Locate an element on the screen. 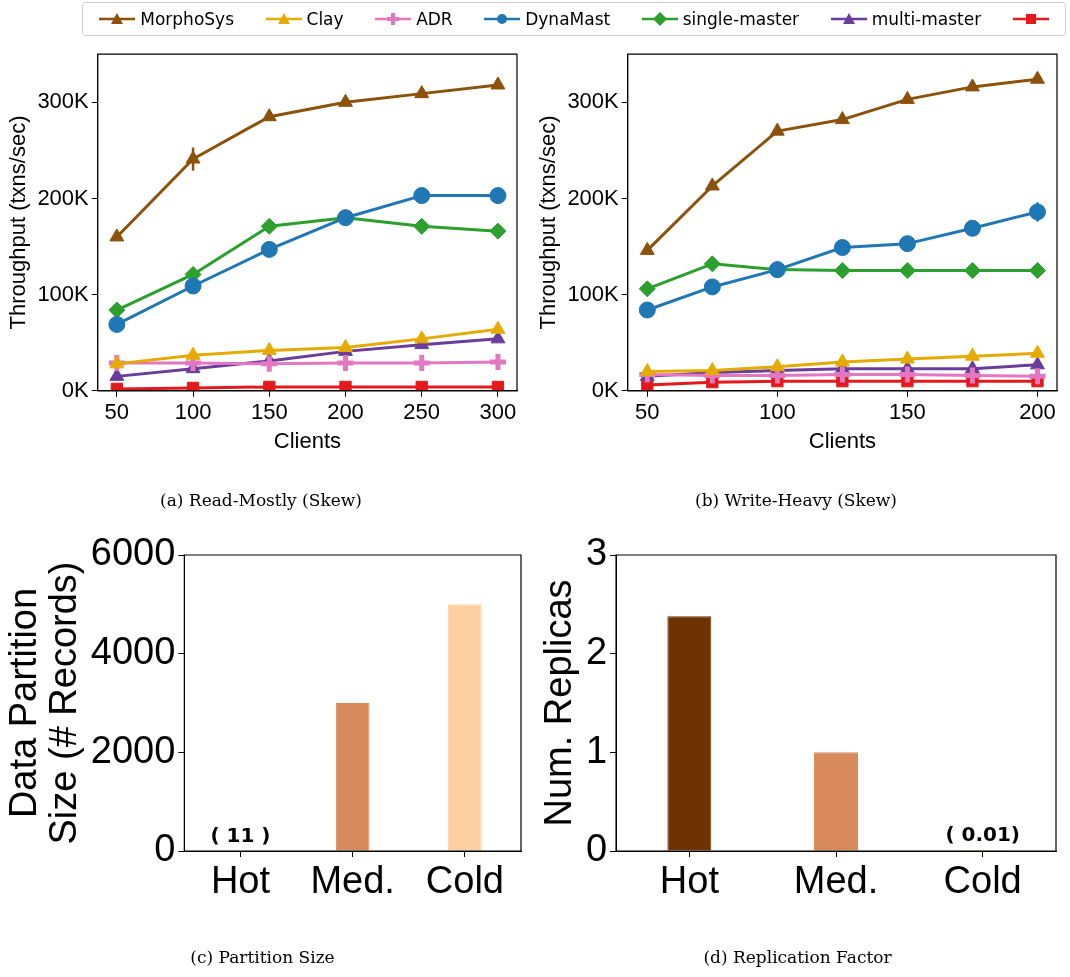 Image resolution: width=1070 pixels, height=977 pixels. data-label: ( 0.01) is located at coordinates (982, 834).